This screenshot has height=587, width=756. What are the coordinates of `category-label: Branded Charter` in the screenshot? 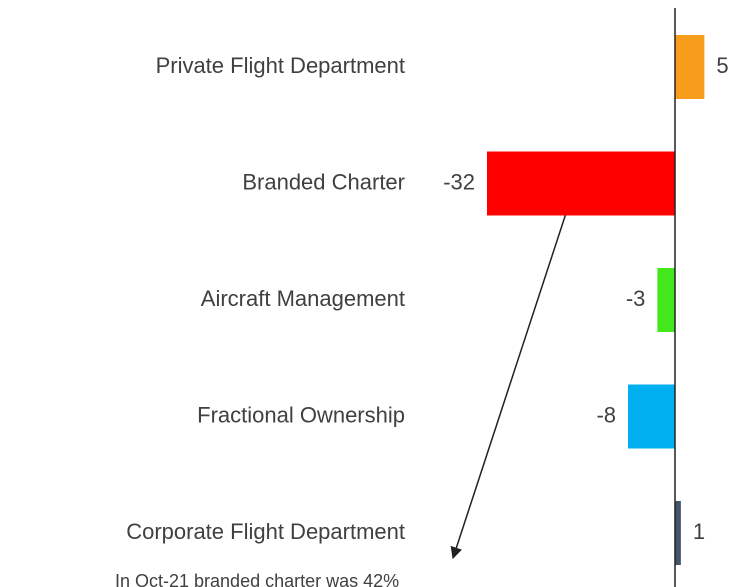 It's located at (323, 181).